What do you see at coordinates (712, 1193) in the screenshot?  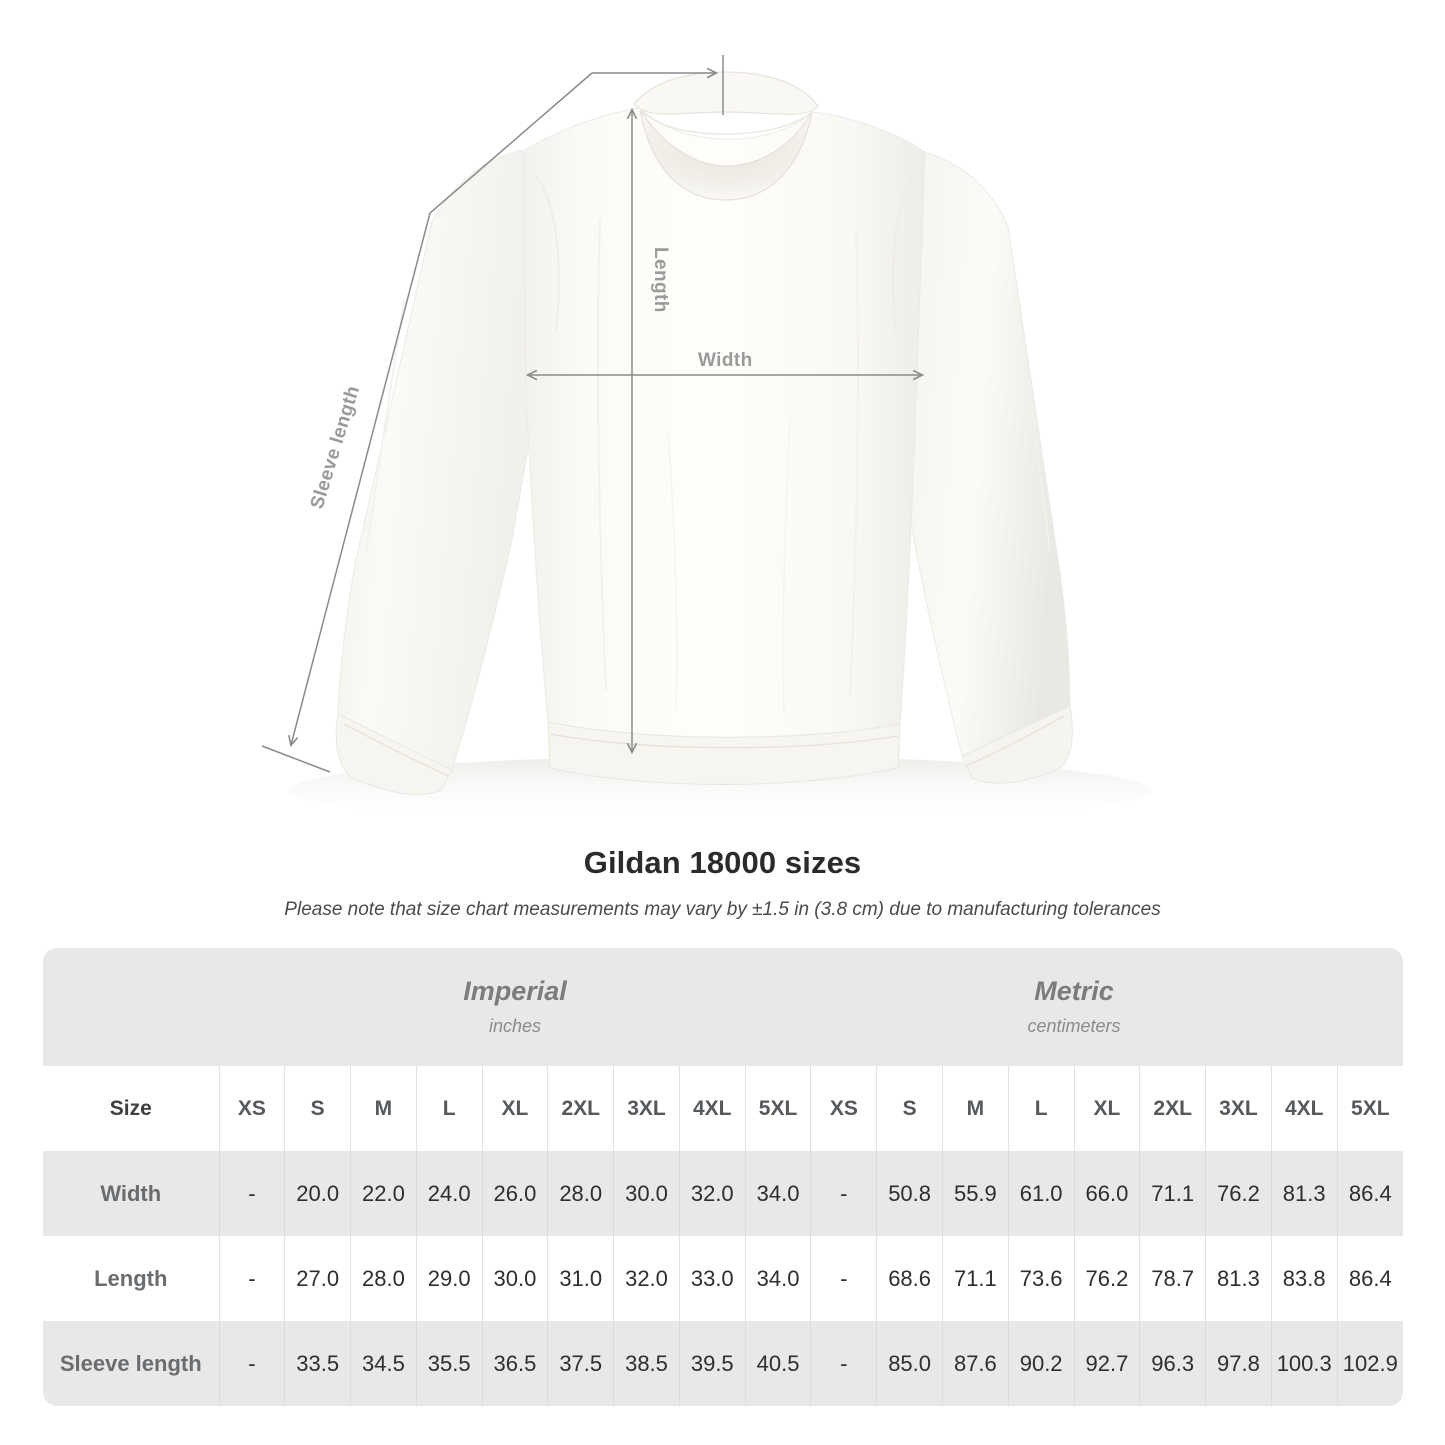 I see `cell-width-4XL-in: 32.0` at bounding box center [712, 1193].